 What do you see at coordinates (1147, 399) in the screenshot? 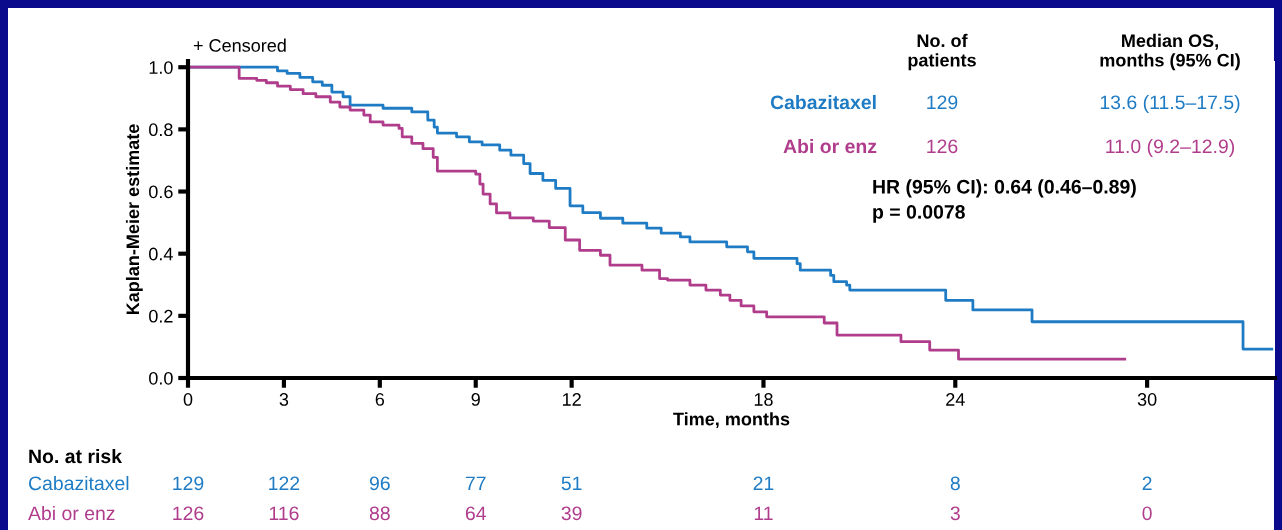
I see `x-tick-label: 30` at bounding box center [1147, 399].